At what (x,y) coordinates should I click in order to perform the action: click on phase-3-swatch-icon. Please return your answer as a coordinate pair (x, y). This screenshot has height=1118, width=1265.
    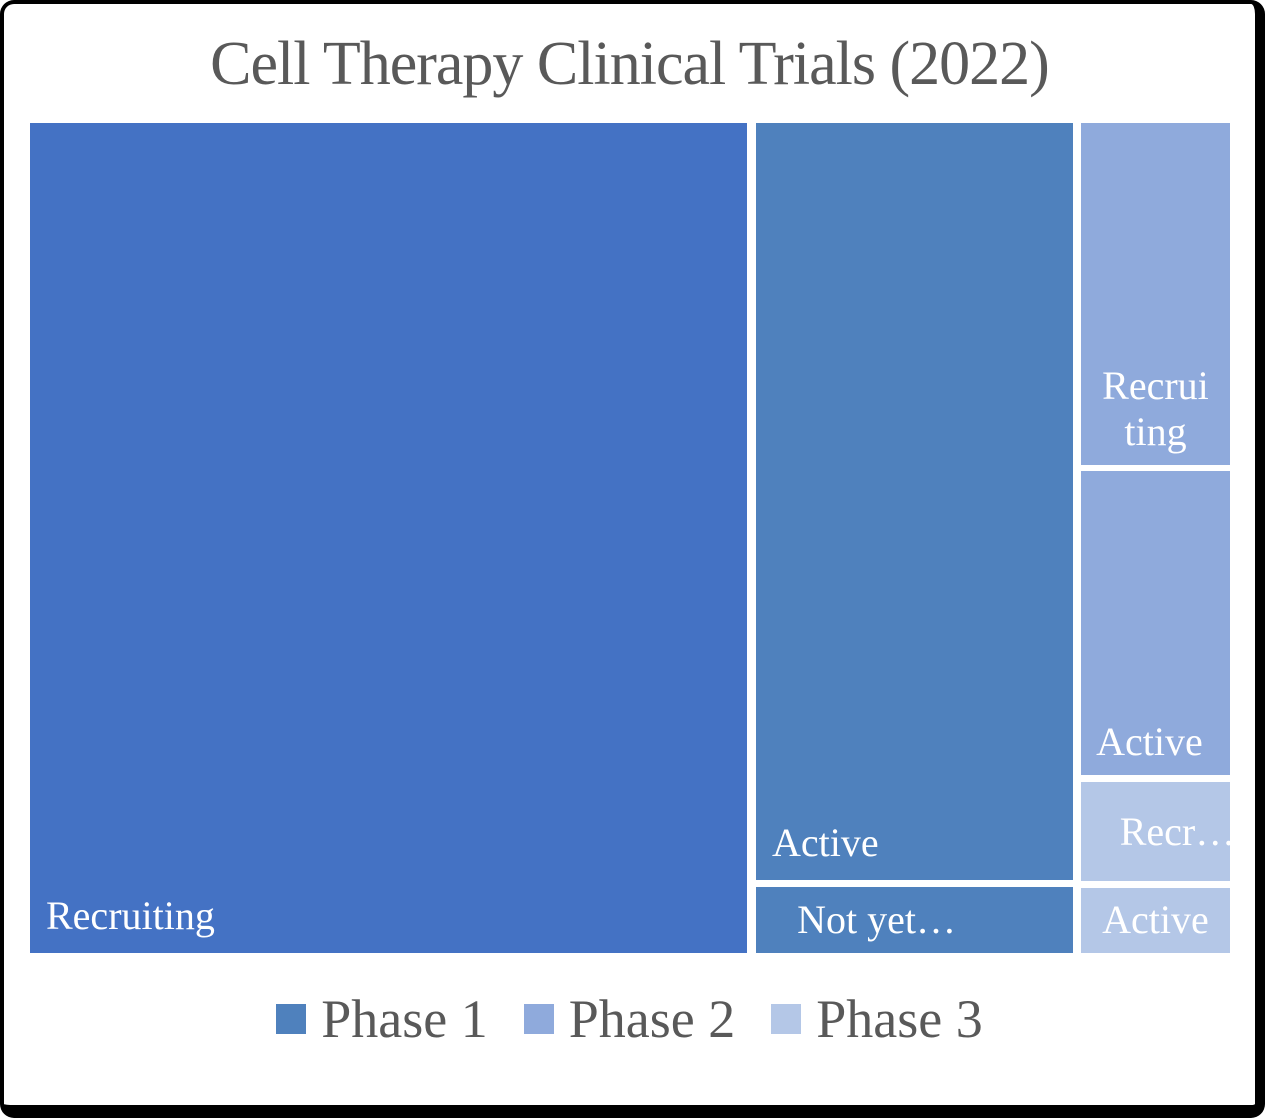
    Looking at the image, I should click on (786, 1019).